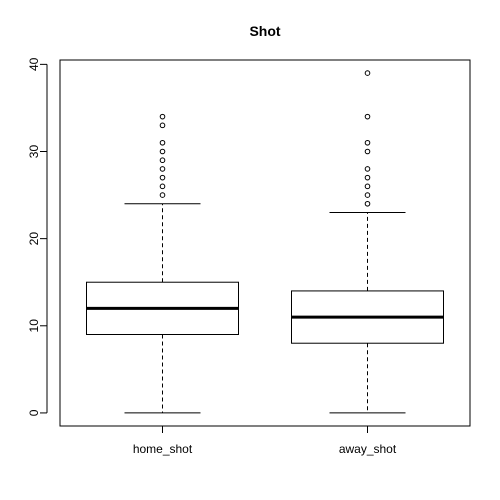  What do you see at coordinates (34, 64) in the screenshot?
I see `y-tick-label: 40` at bounding box center [34, 64].